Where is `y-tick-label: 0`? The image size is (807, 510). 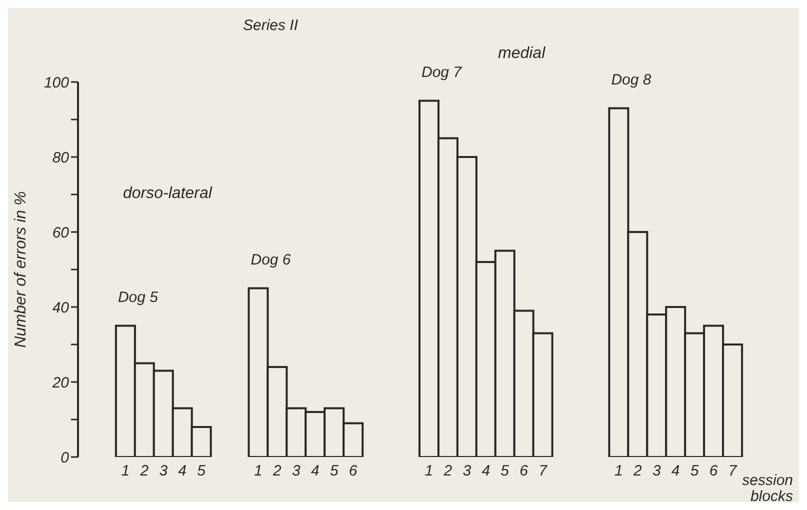
y-tick-label: 0 is located at coordinates (65, 457).